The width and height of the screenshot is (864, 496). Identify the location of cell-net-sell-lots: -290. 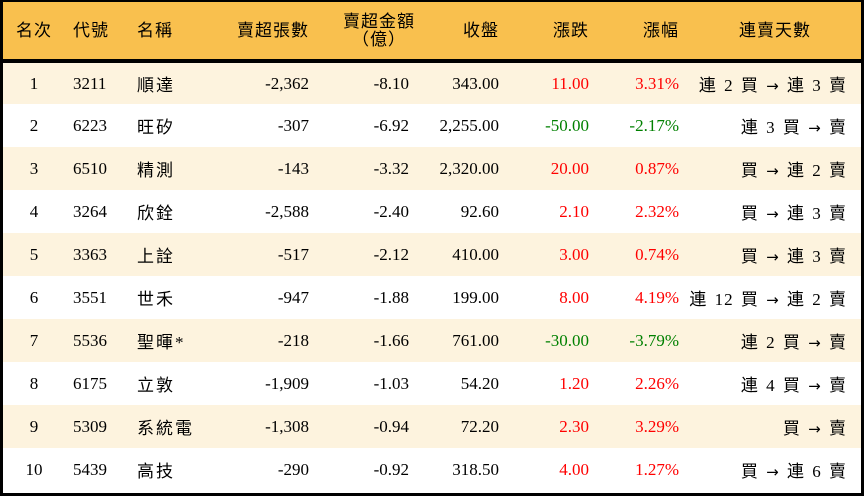
(293, 469).